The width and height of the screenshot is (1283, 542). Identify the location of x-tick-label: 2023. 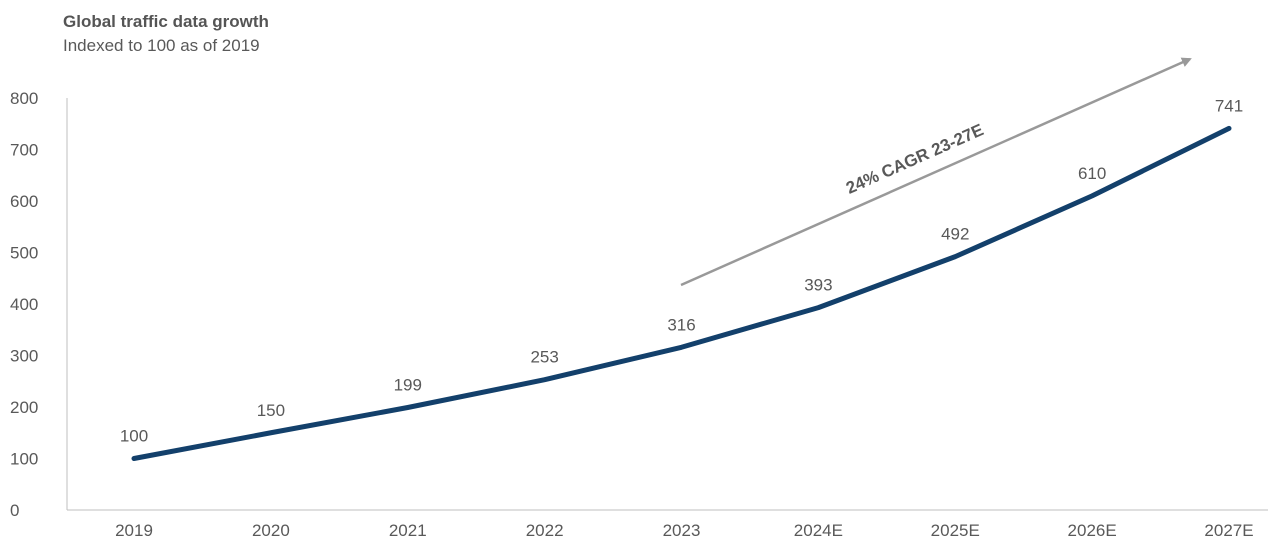
(682, 530).